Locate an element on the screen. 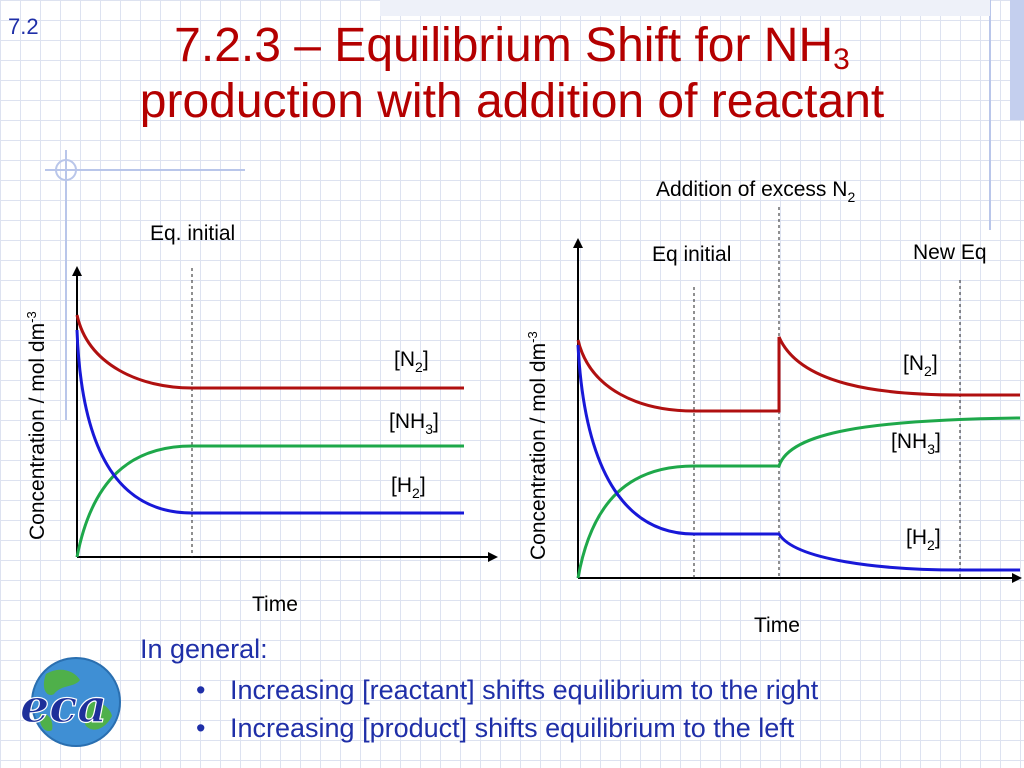 This screenshot has height=768, width=1024. globe-icon is located at coordinates (76, 702).